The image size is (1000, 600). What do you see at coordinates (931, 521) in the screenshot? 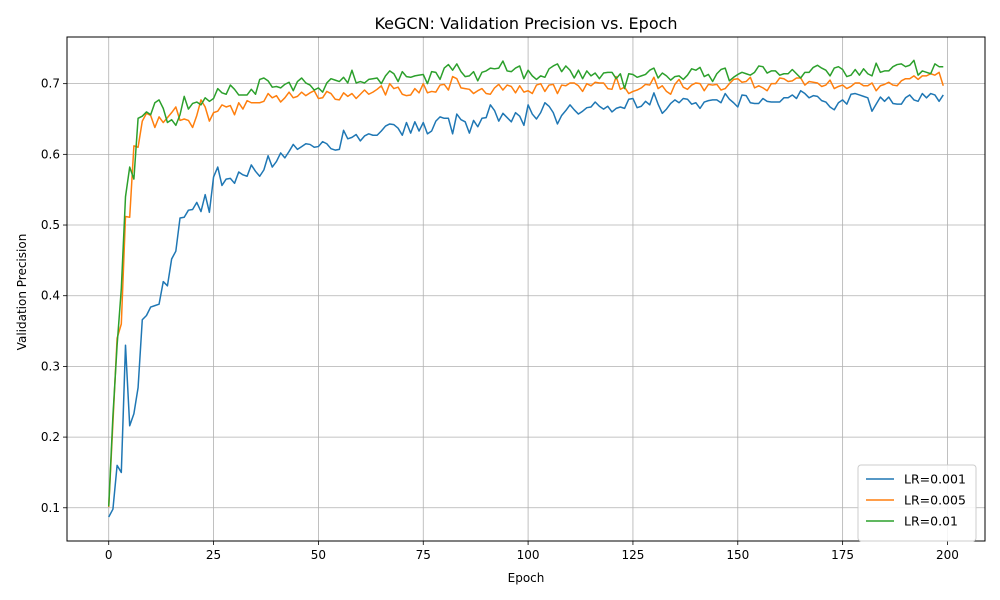
I see `legend-label-lr-0-01: LR=0.01` at bounding box center [931, 521].